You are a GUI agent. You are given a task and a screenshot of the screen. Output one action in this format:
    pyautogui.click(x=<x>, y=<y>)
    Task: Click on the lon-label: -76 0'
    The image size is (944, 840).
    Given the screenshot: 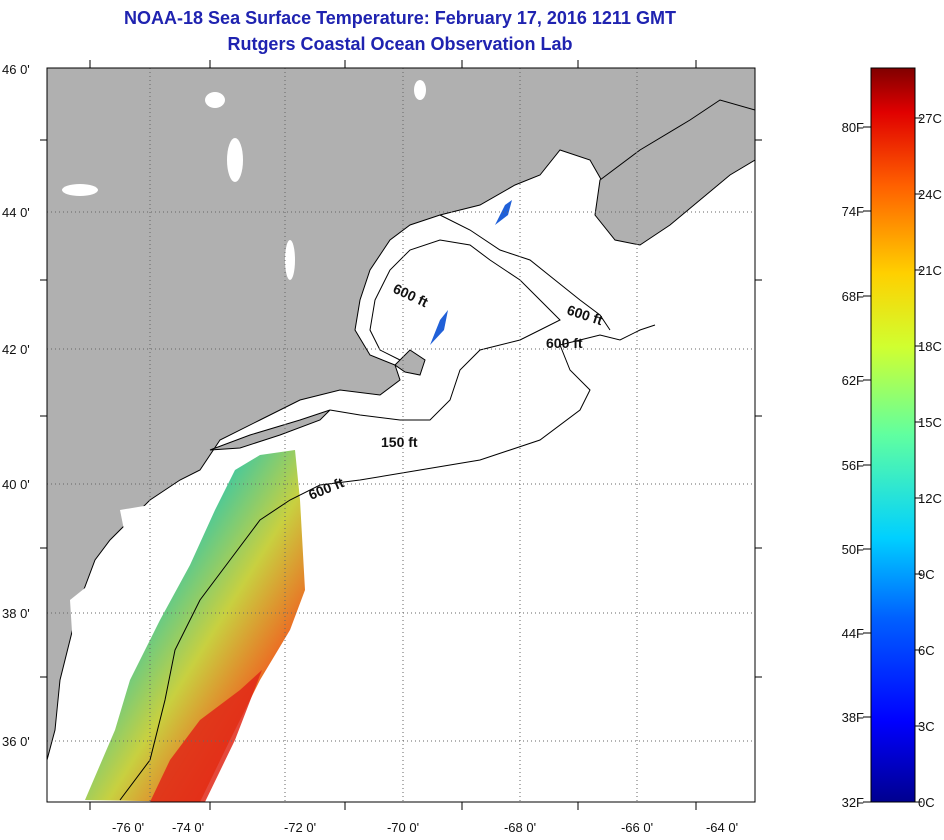 What is the action you would take?
    pyautogui.click(x=128, y=827)
    